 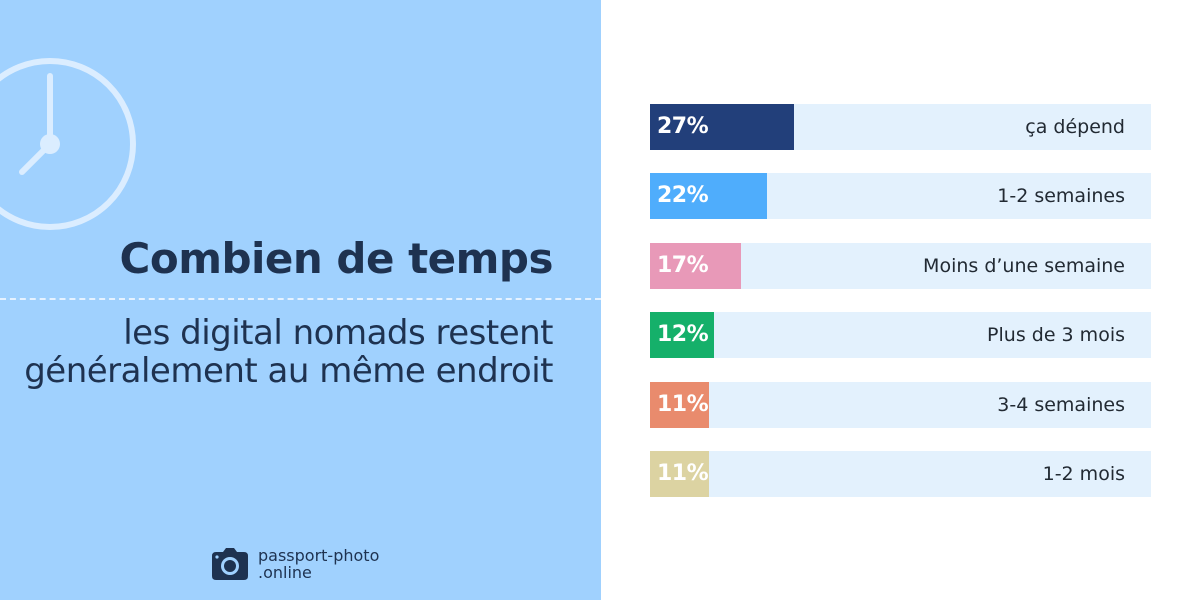 What do you see at coordinates (900, 127) in the screenshot?
I see `bar-row: 27% ça dépend` at bounding box center [900, 127].